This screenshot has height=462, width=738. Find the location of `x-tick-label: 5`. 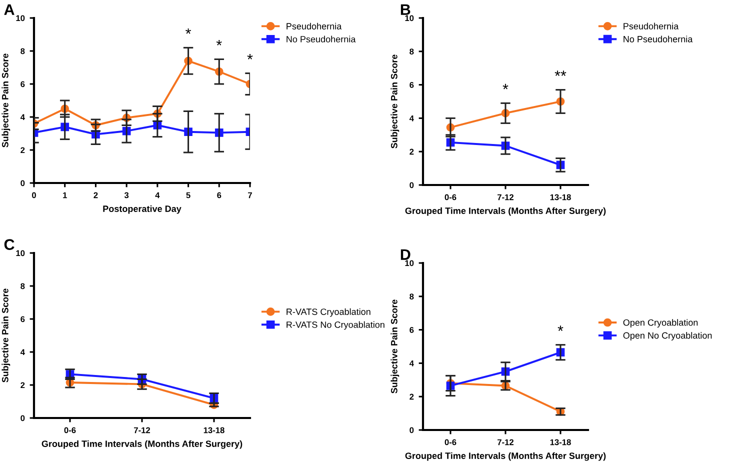

x-tick-label: 5 is located at coordinates (188, 195).